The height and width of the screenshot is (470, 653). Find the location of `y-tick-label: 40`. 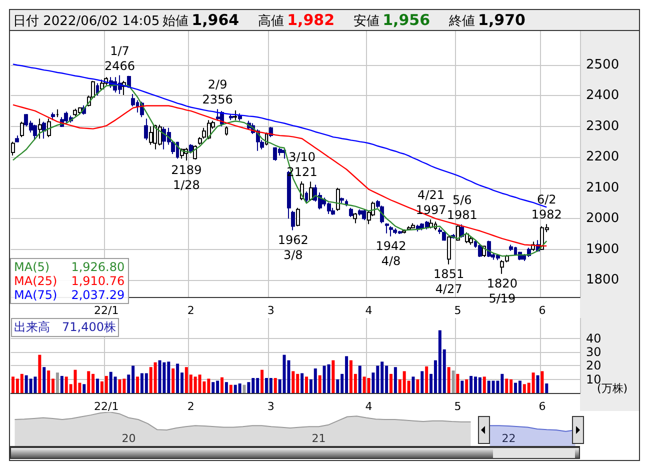

y-tick-label: 40 is located at coordinates (594, 338).